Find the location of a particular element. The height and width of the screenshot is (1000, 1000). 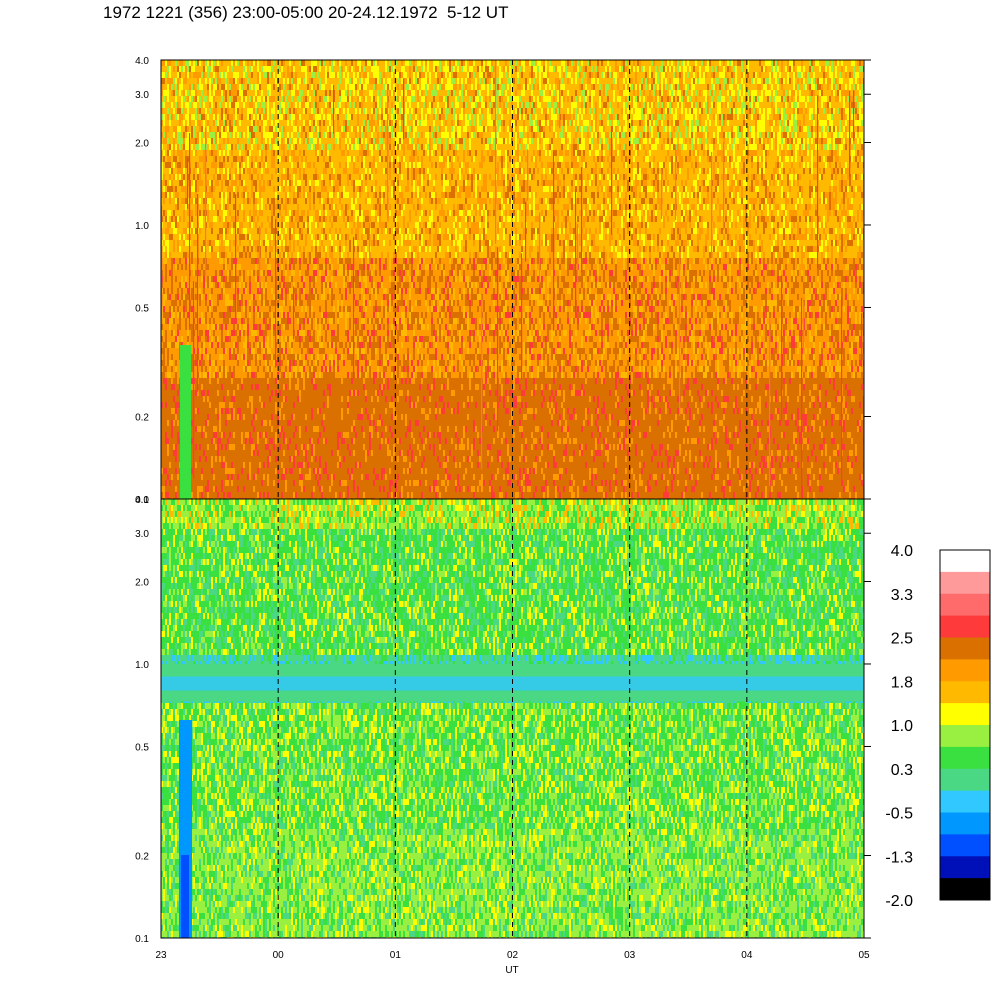

x-tick-label: 23 is located at coordinates (161, 955).